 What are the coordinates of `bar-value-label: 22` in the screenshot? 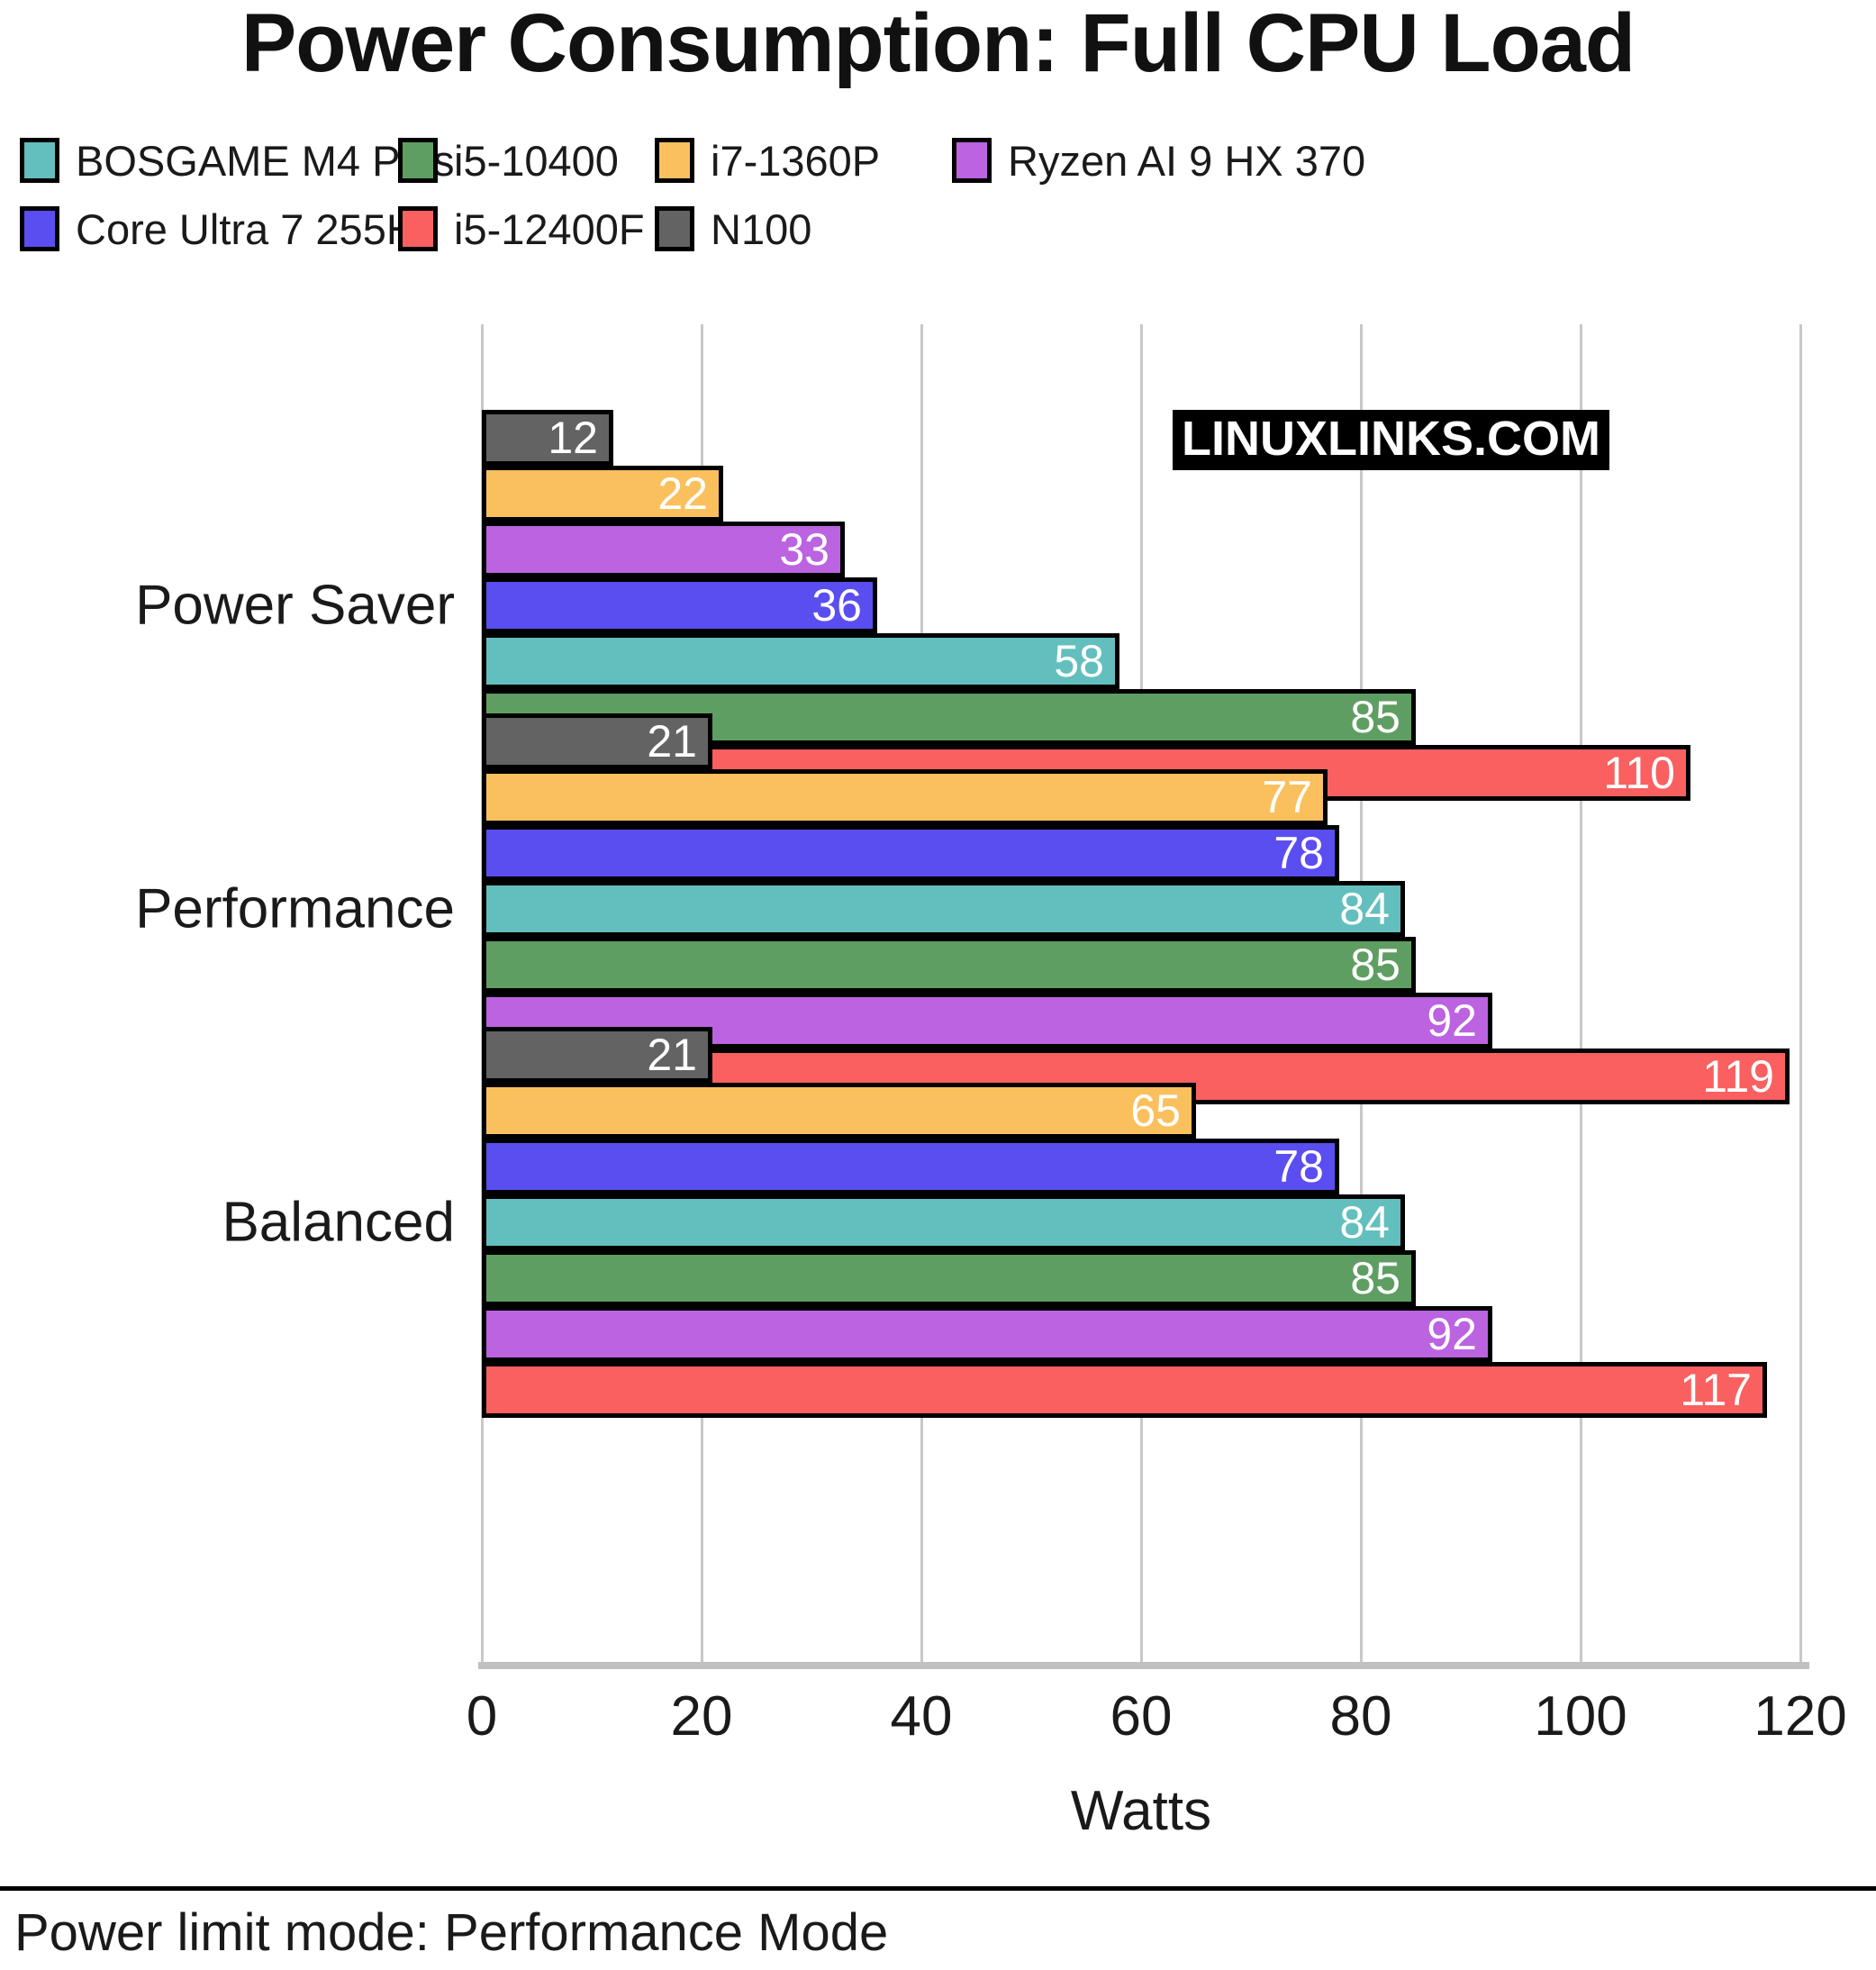 It's located at (682, 493).